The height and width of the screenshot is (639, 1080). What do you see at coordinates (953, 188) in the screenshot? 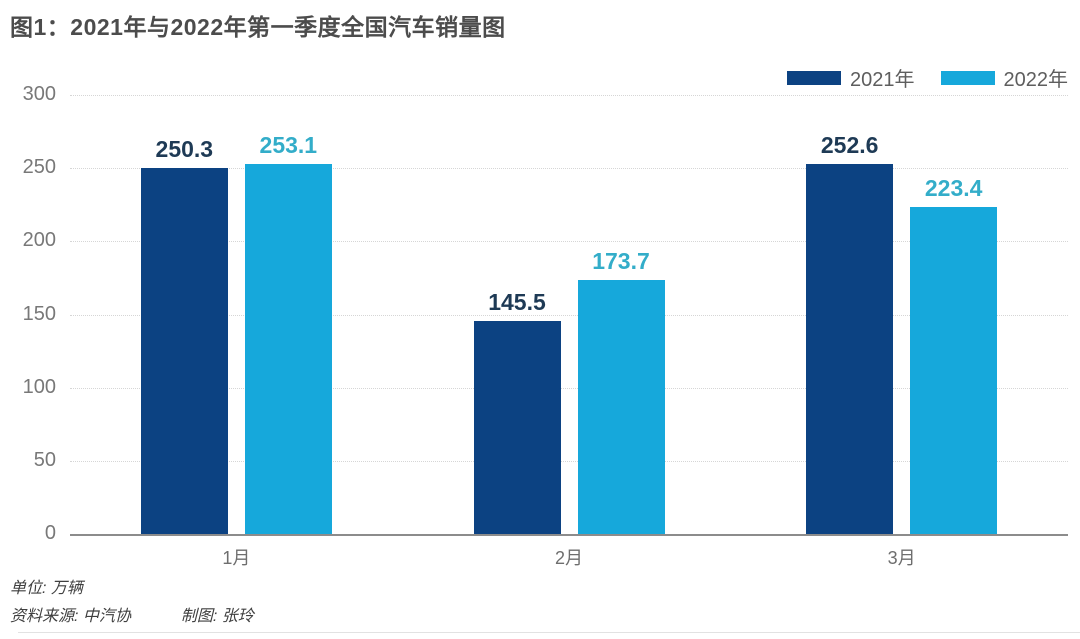
I see `value-label: 223.4` at bounding box center [953, 188].